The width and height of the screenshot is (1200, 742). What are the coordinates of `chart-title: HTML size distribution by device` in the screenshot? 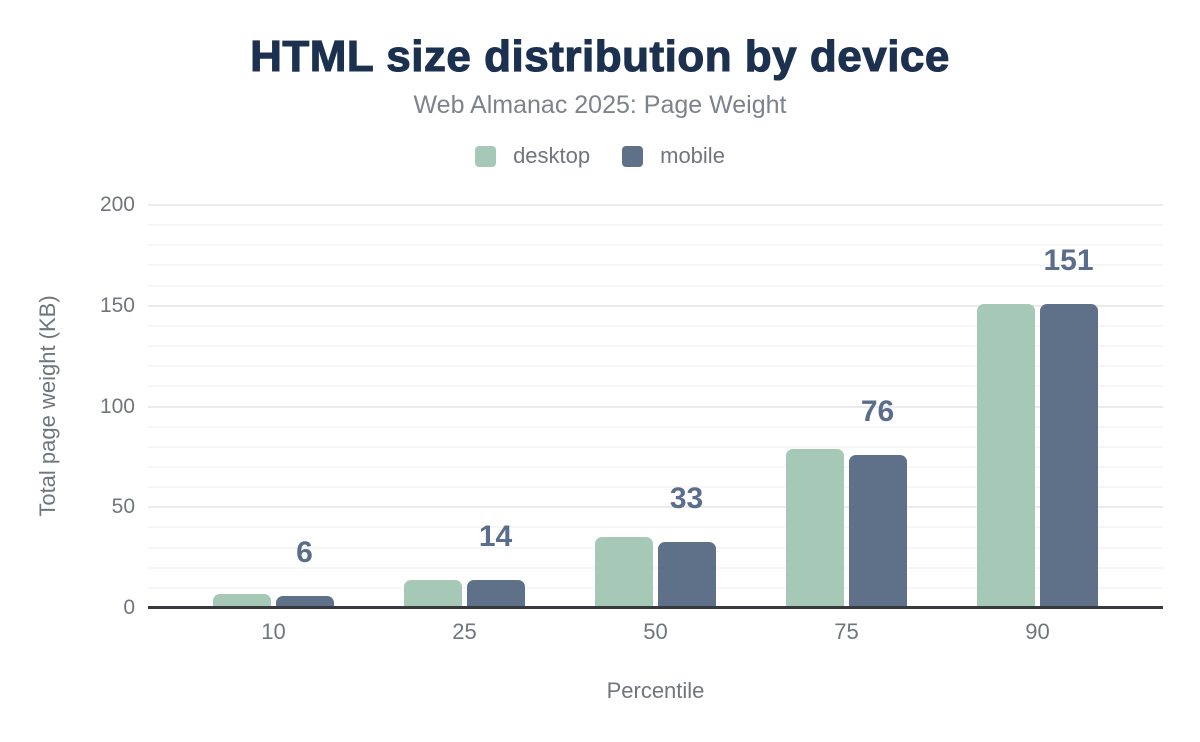 It's located at (600, 56).